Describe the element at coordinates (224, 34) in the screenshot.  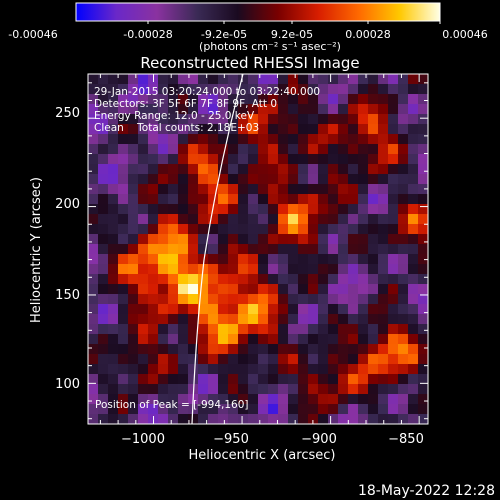
I see `colorbar-tick-label: -9.2e-05` at that location.